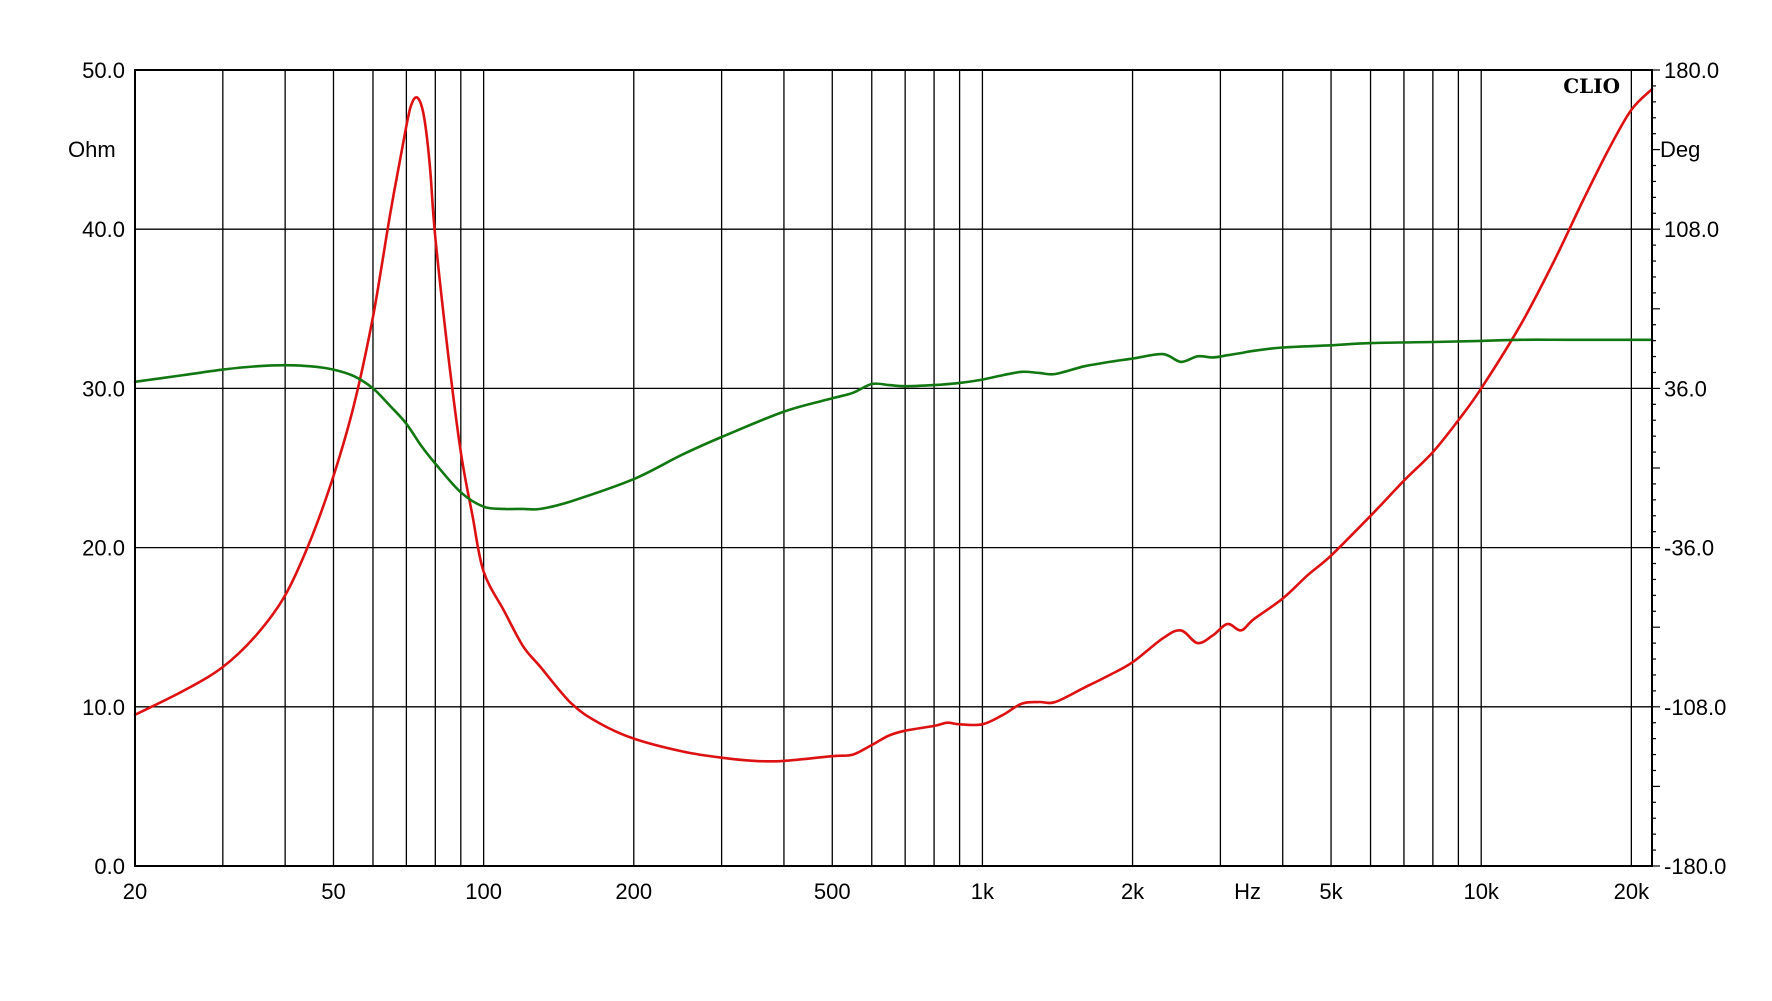 The image size is (1772, 1001). I want to click on x-tick-label: 20, so click(135, 891).